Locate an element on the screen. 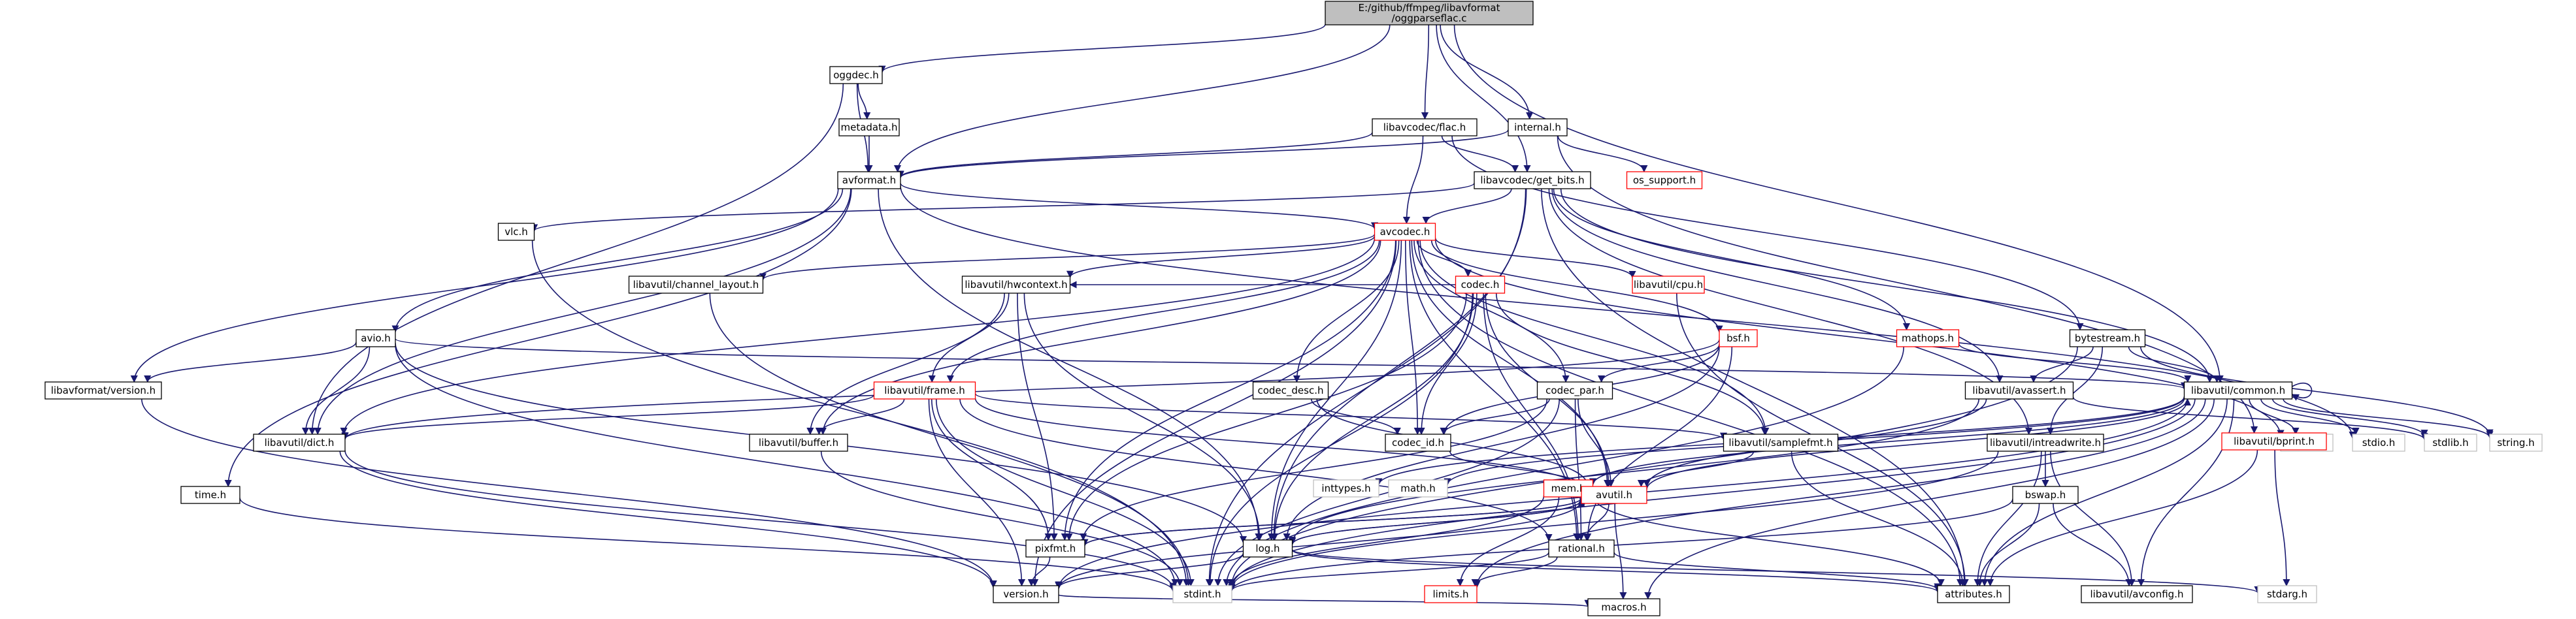 This screenshot has width=2576, height=619. edge-bprint-to-attributes is located at coordinates (2122, 518).